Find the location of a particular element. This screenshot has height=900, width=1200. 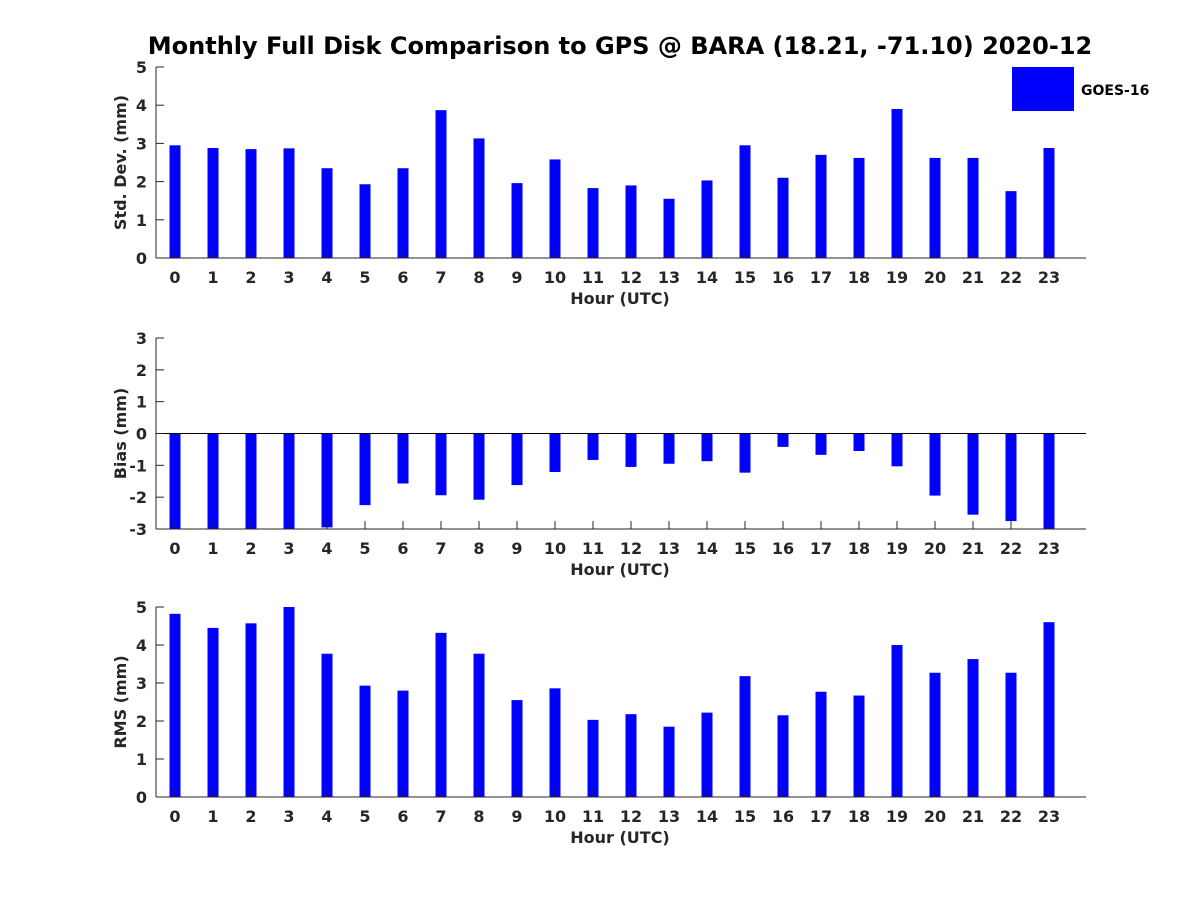

rms-y-tick-label: 5 is located at coordinates (141, 607).